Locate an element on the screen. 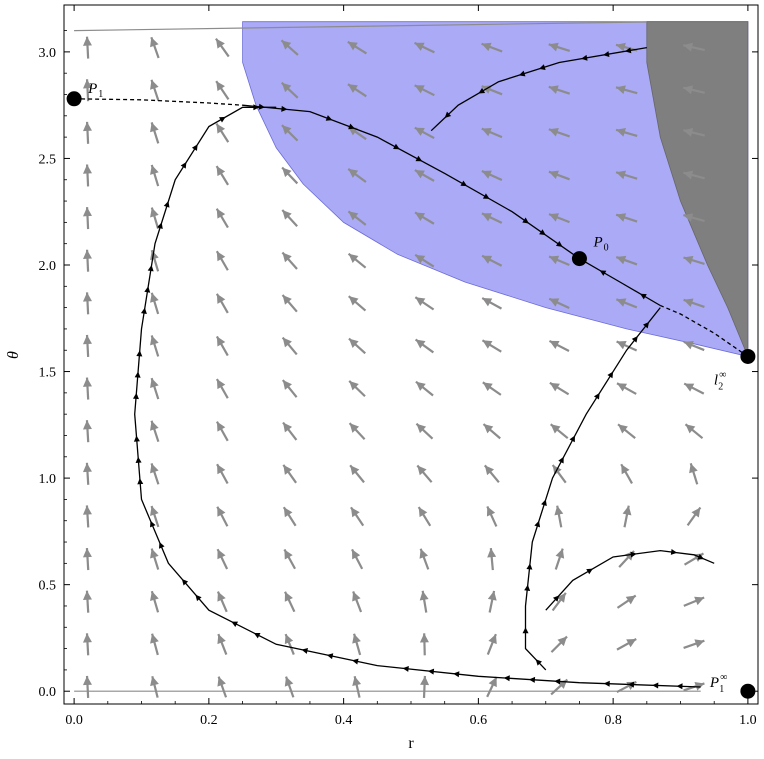  point-label-P1inf: P∞ 1 is located at coordinates (718, 683).